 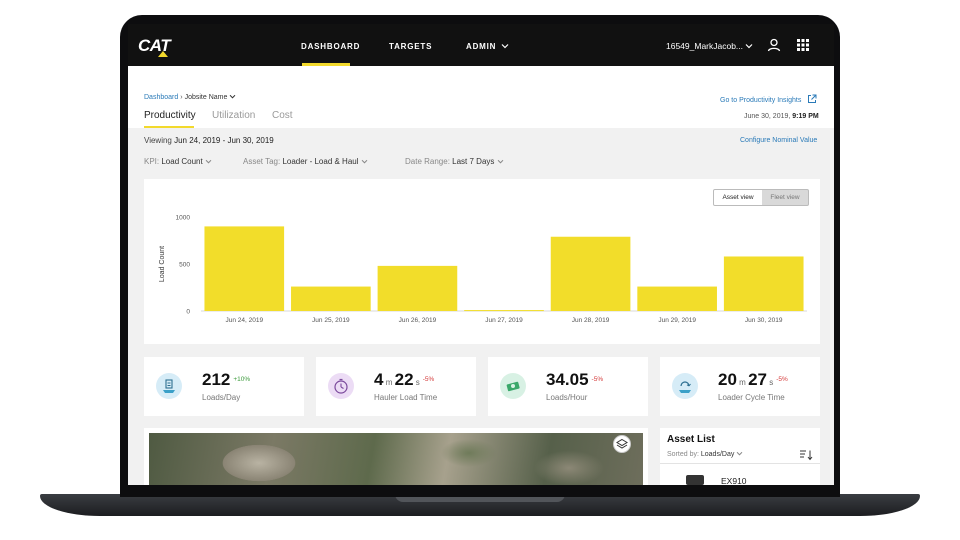 I want to click on y-tick-label: 0, so click(x=188, y=312).